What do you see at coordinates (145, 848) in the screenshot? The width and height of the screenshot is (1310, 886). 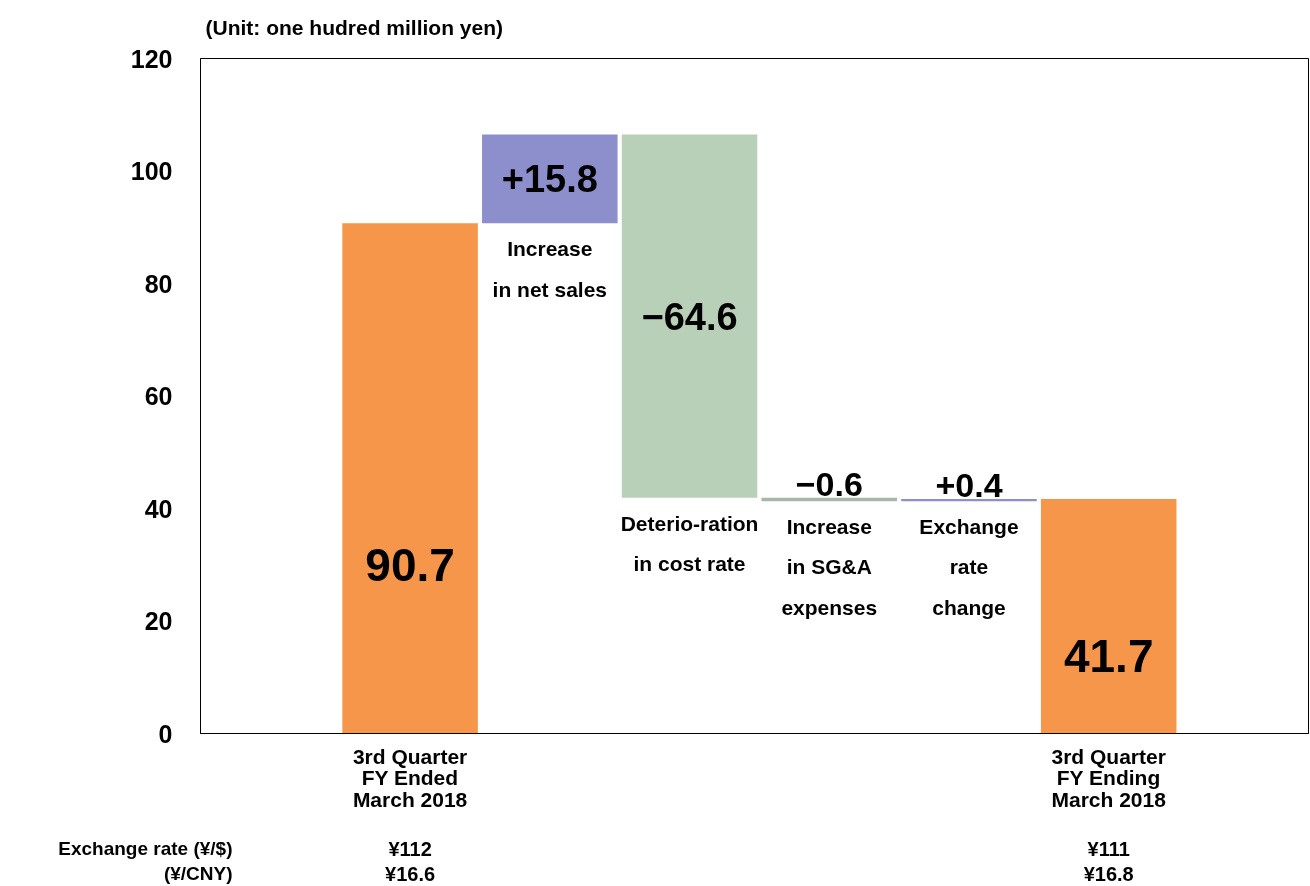 I see `text: Exchange rate (¥/$)` at bounding box center [145, 848].